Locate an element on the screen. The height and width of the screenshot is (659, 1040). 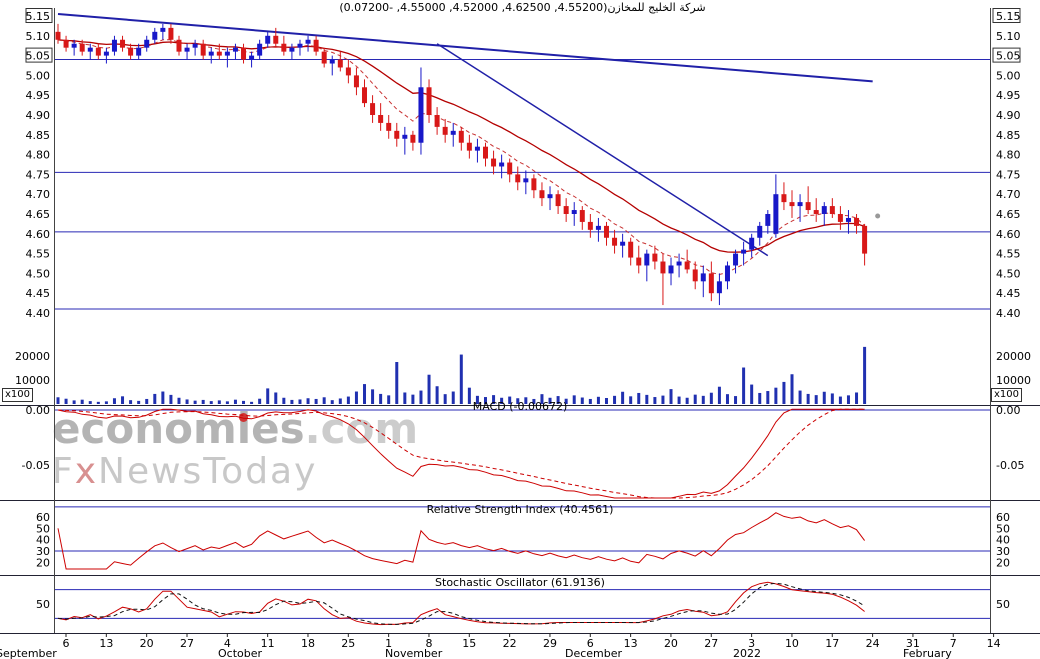
price-axis-label-left: 4.60 is located at coordinates (38, 234).